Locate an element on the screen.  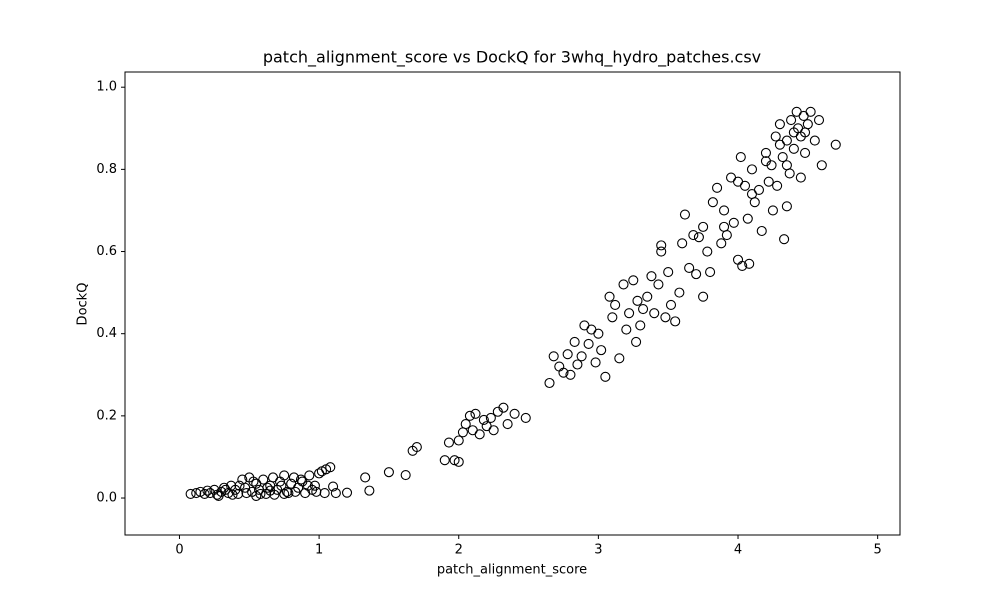
y-tick-label: 0.6 is located at coordinates (106, 251).